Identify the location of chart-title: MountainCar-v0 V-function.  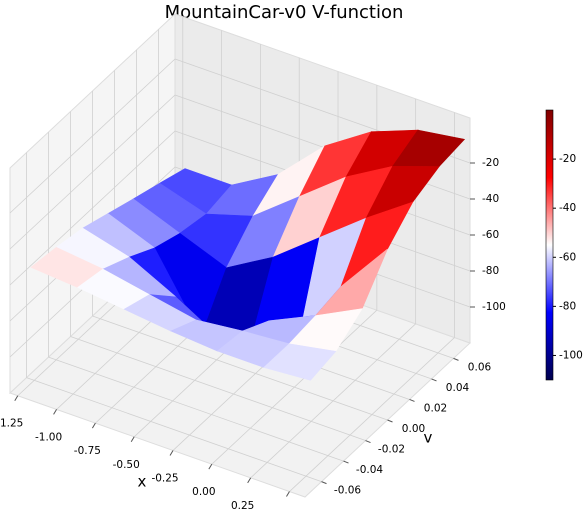
(284, 12).